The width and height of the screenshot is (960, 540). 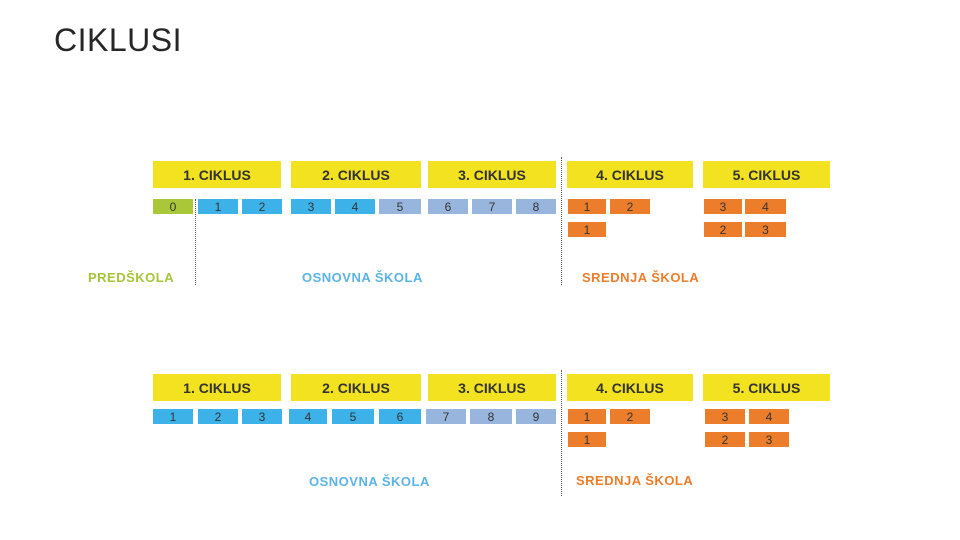 I want to click on slide-title: CIKLUSI, so click(x=118, y=40).